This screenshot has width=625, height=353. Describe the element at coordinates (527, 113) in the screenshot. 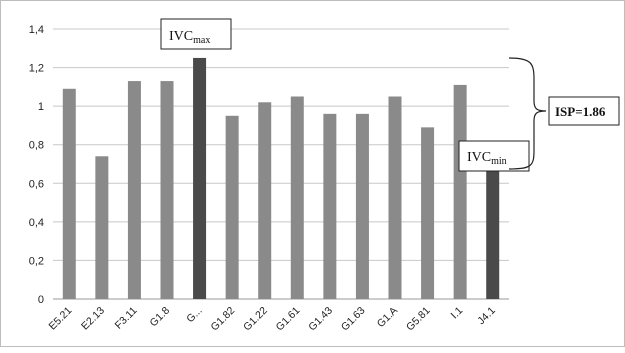

I see `range-brace` at that location.